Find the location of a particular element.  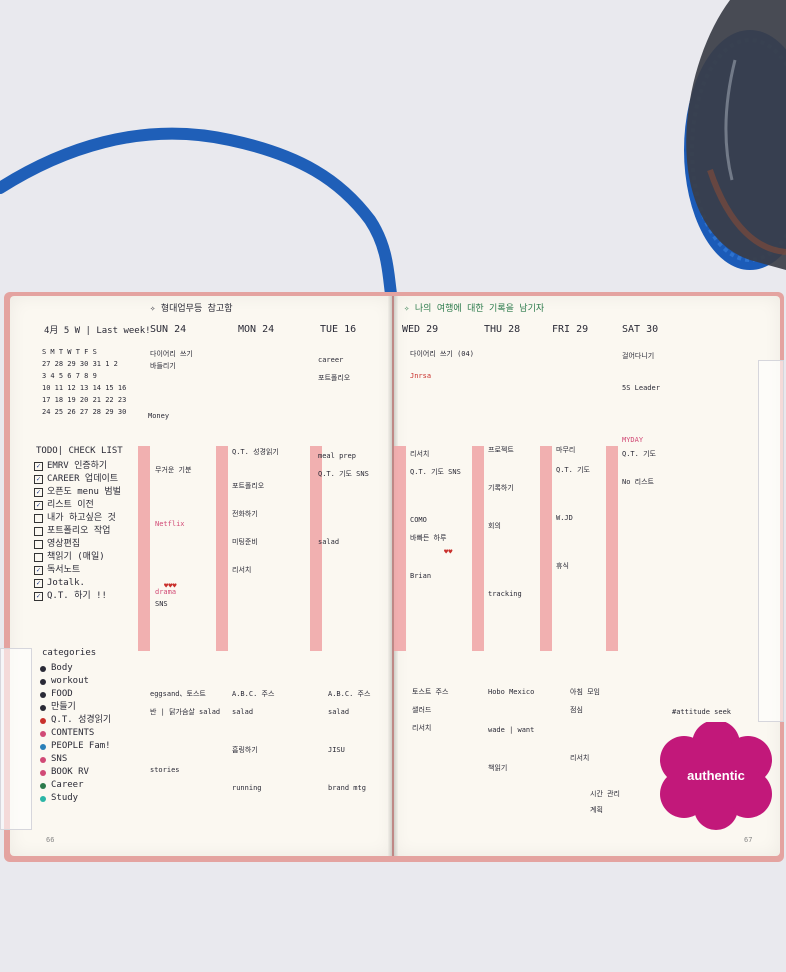

note: #attitude seek is located at coordinates (702, 712).